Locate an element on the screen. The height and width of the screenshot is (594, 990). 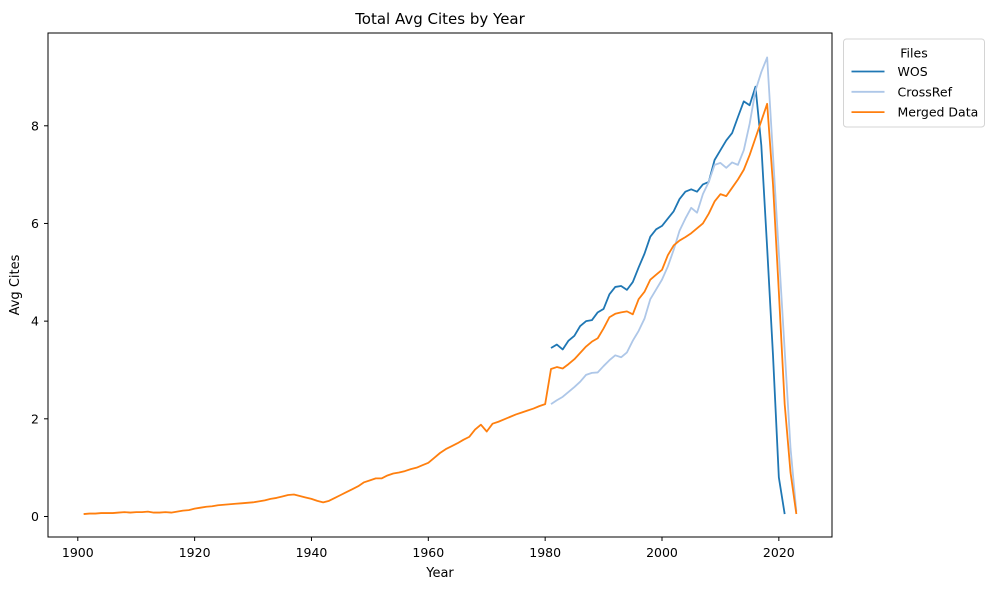
y-tick-label: 0 is located at coordinates (35, 516).